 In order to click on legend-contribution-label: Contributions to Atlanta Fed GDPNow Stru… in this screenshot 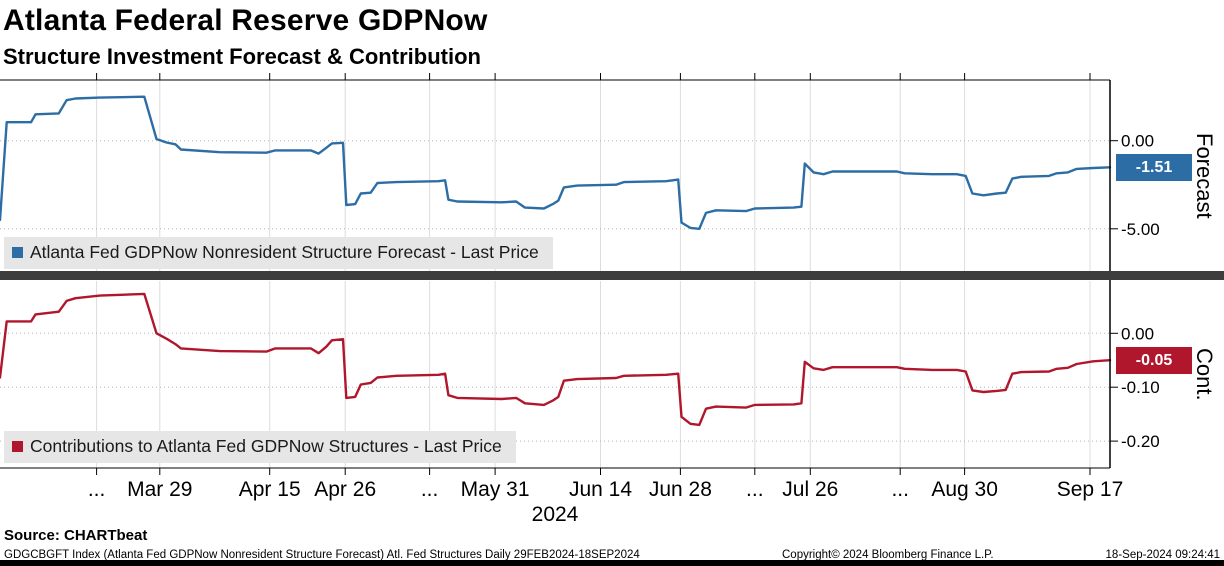, I will do `click(266, 446)`.